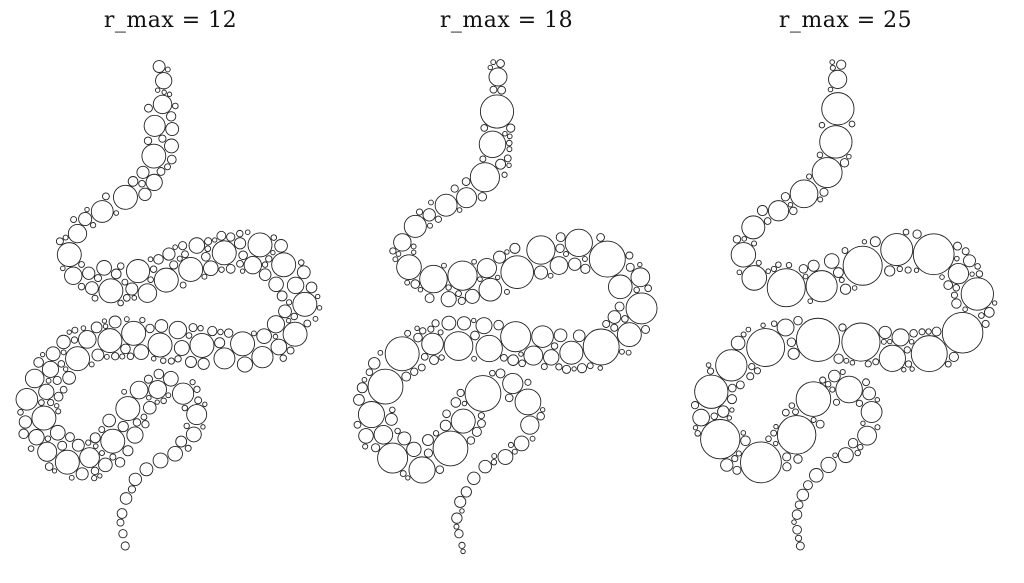 The width and height of the screenshot is (1024, 583). I want to click on panel-title: r_max = 12, so click(170, 20).